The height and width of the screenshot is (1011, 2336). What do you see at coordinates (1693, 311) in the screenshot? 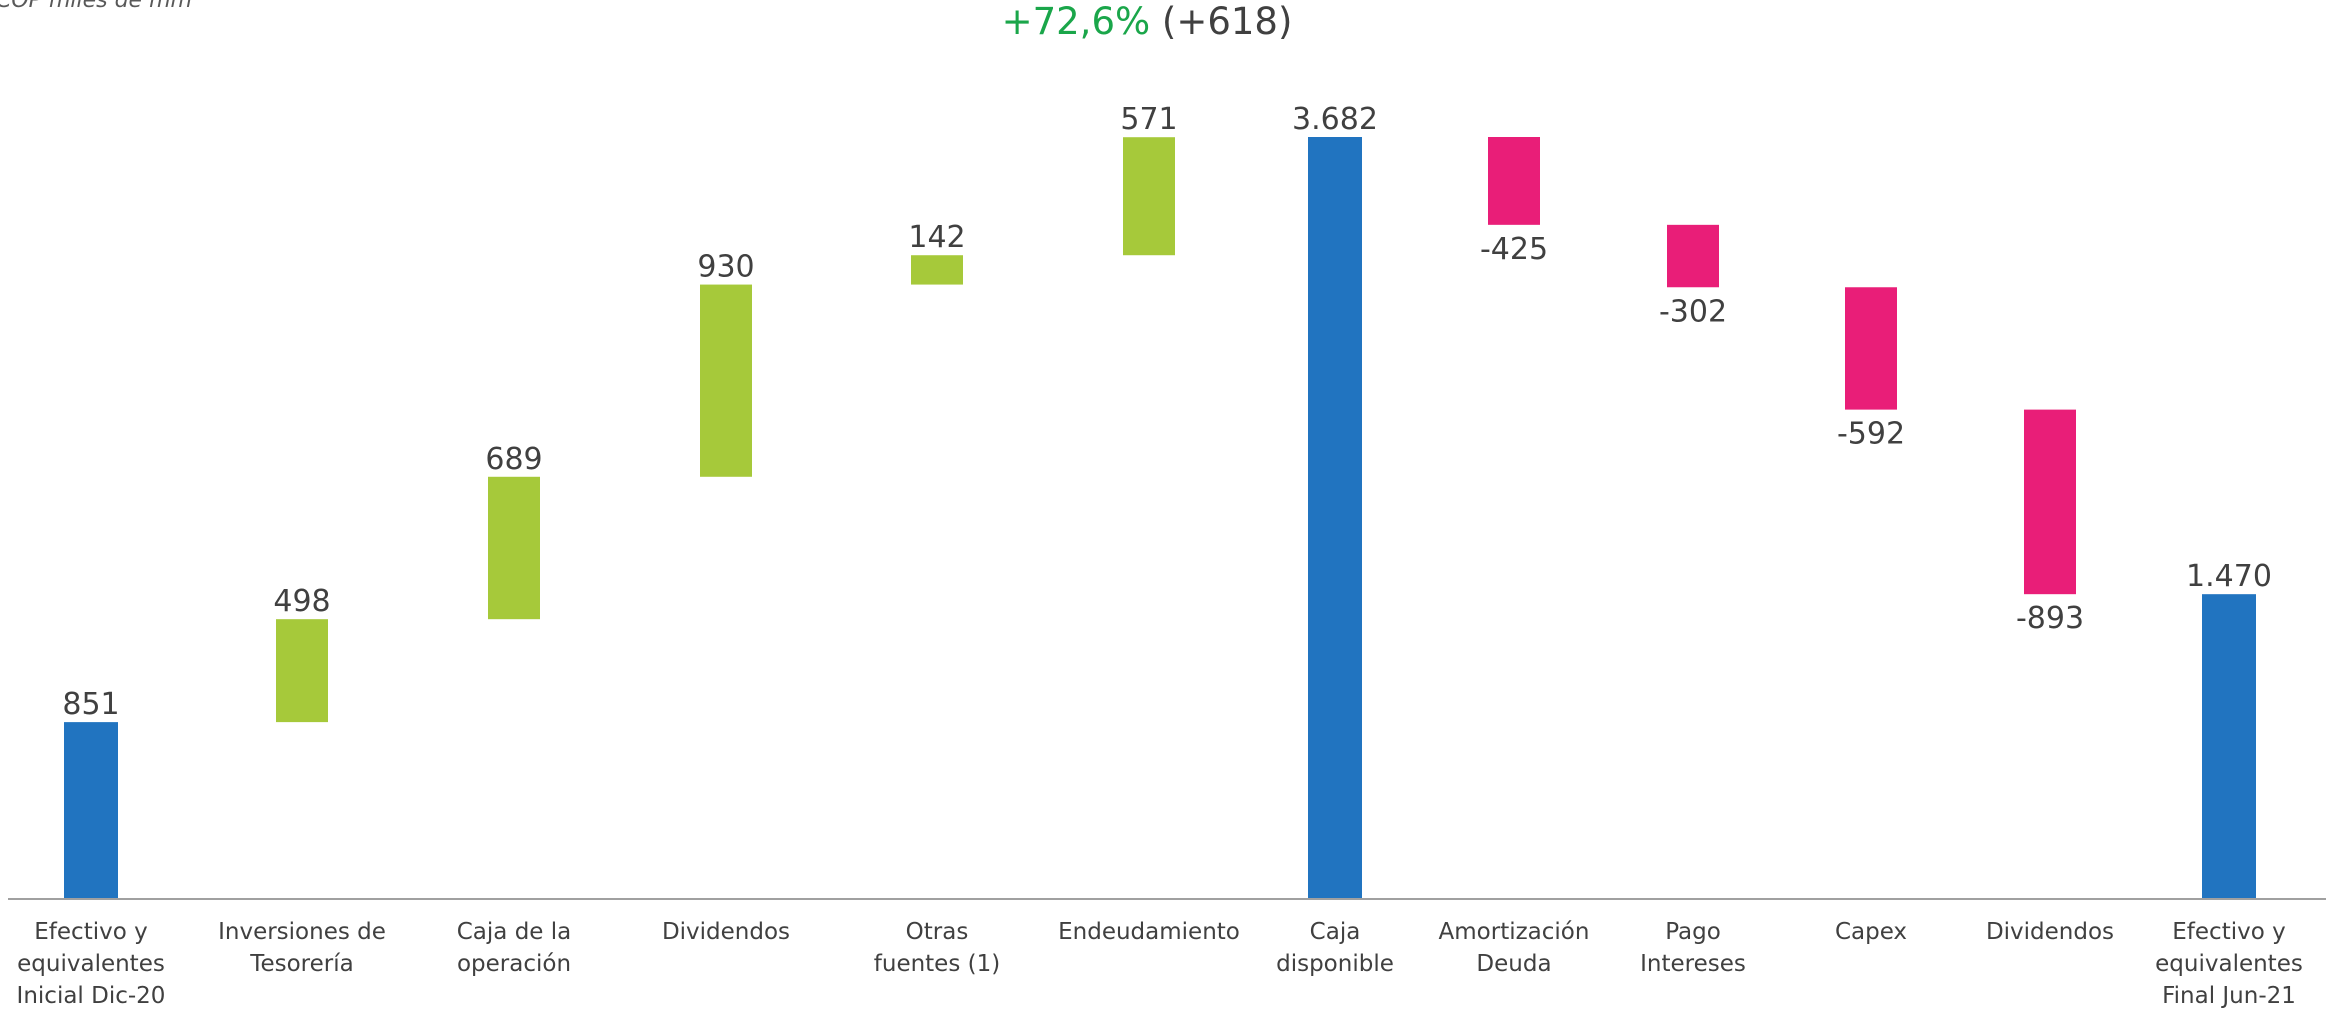
I see `value-label: -302` at bounding box center [1693, 311].